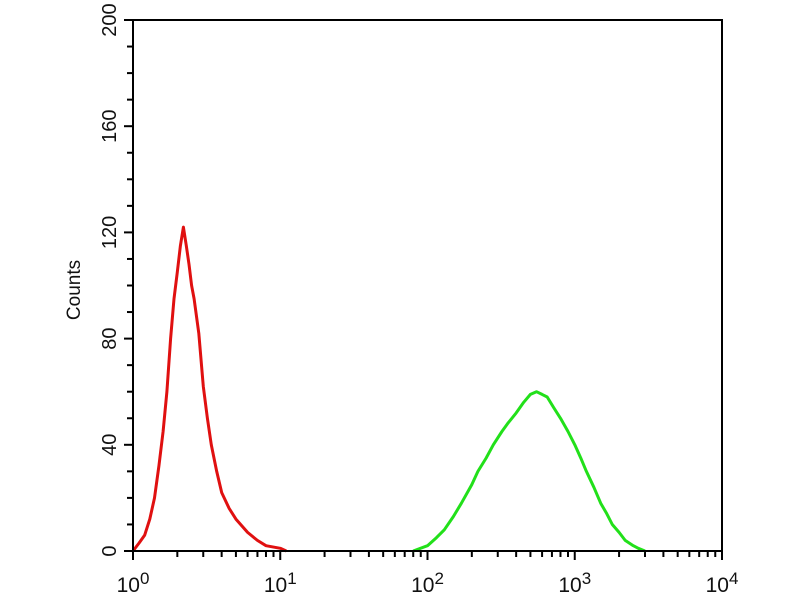  I want to click on x-tick-labels: 10⁰ 10¹ 10² 10³ 10⁴, so click(428, 583).